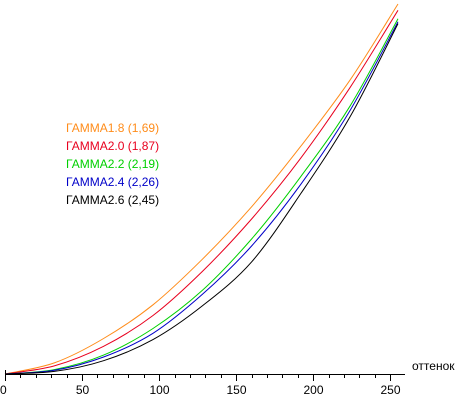  I want to click on legend-label: ГАММА2.2 (2,19), so click(112, 164).